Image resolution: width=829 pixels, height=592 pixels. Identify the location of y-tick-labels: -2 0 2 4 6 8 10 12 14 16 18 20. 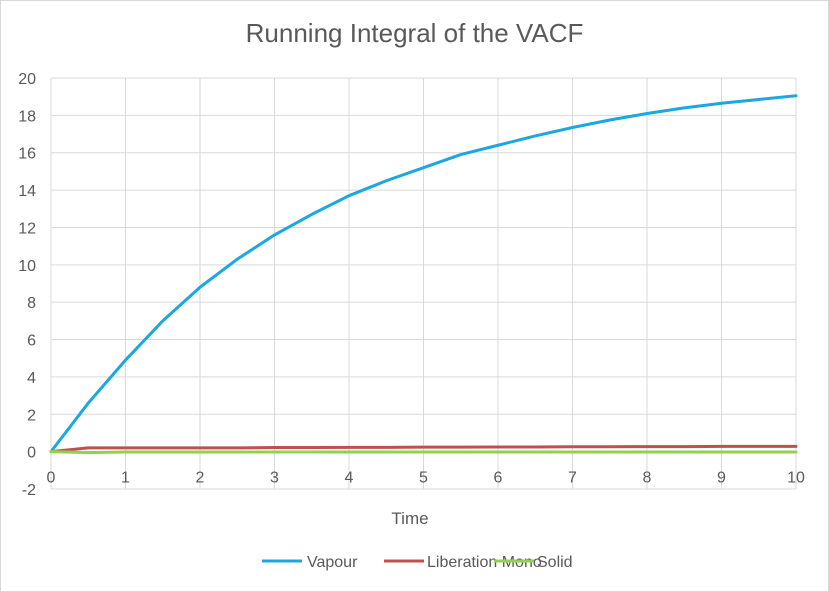
(27, 285).